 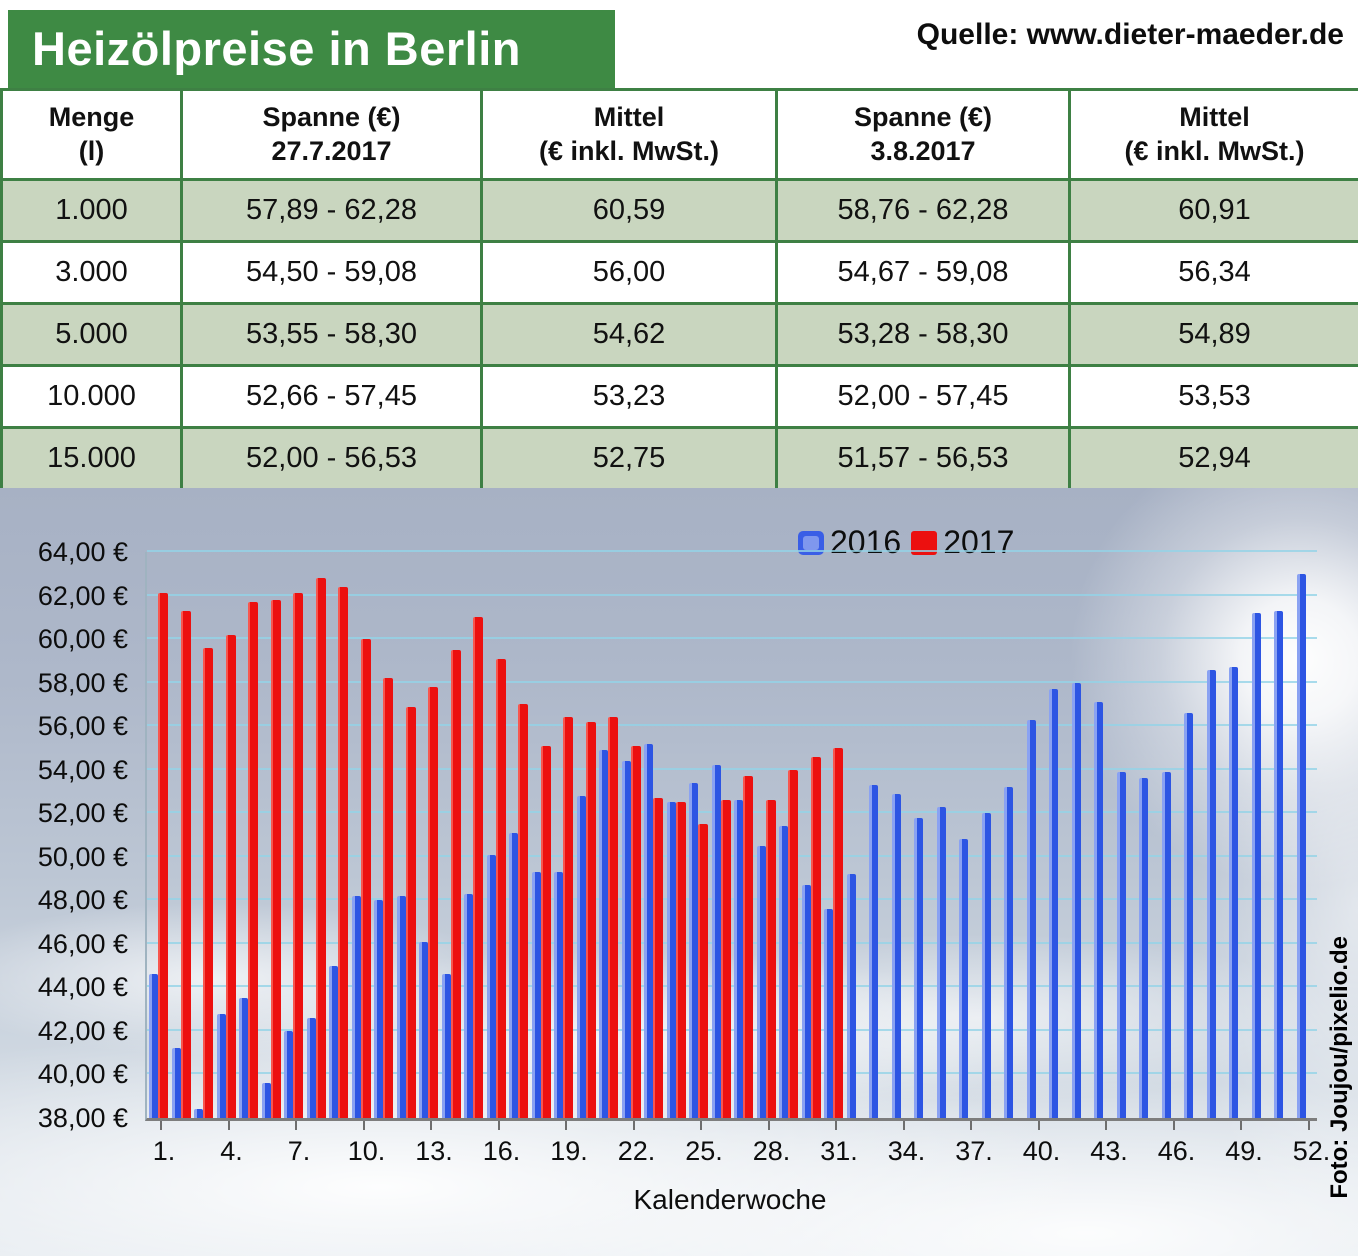 What do you see at coordinates (979, 542) in the screenshot?
I see `legend-label-2017: 2017` at bounding box center [979, 542].